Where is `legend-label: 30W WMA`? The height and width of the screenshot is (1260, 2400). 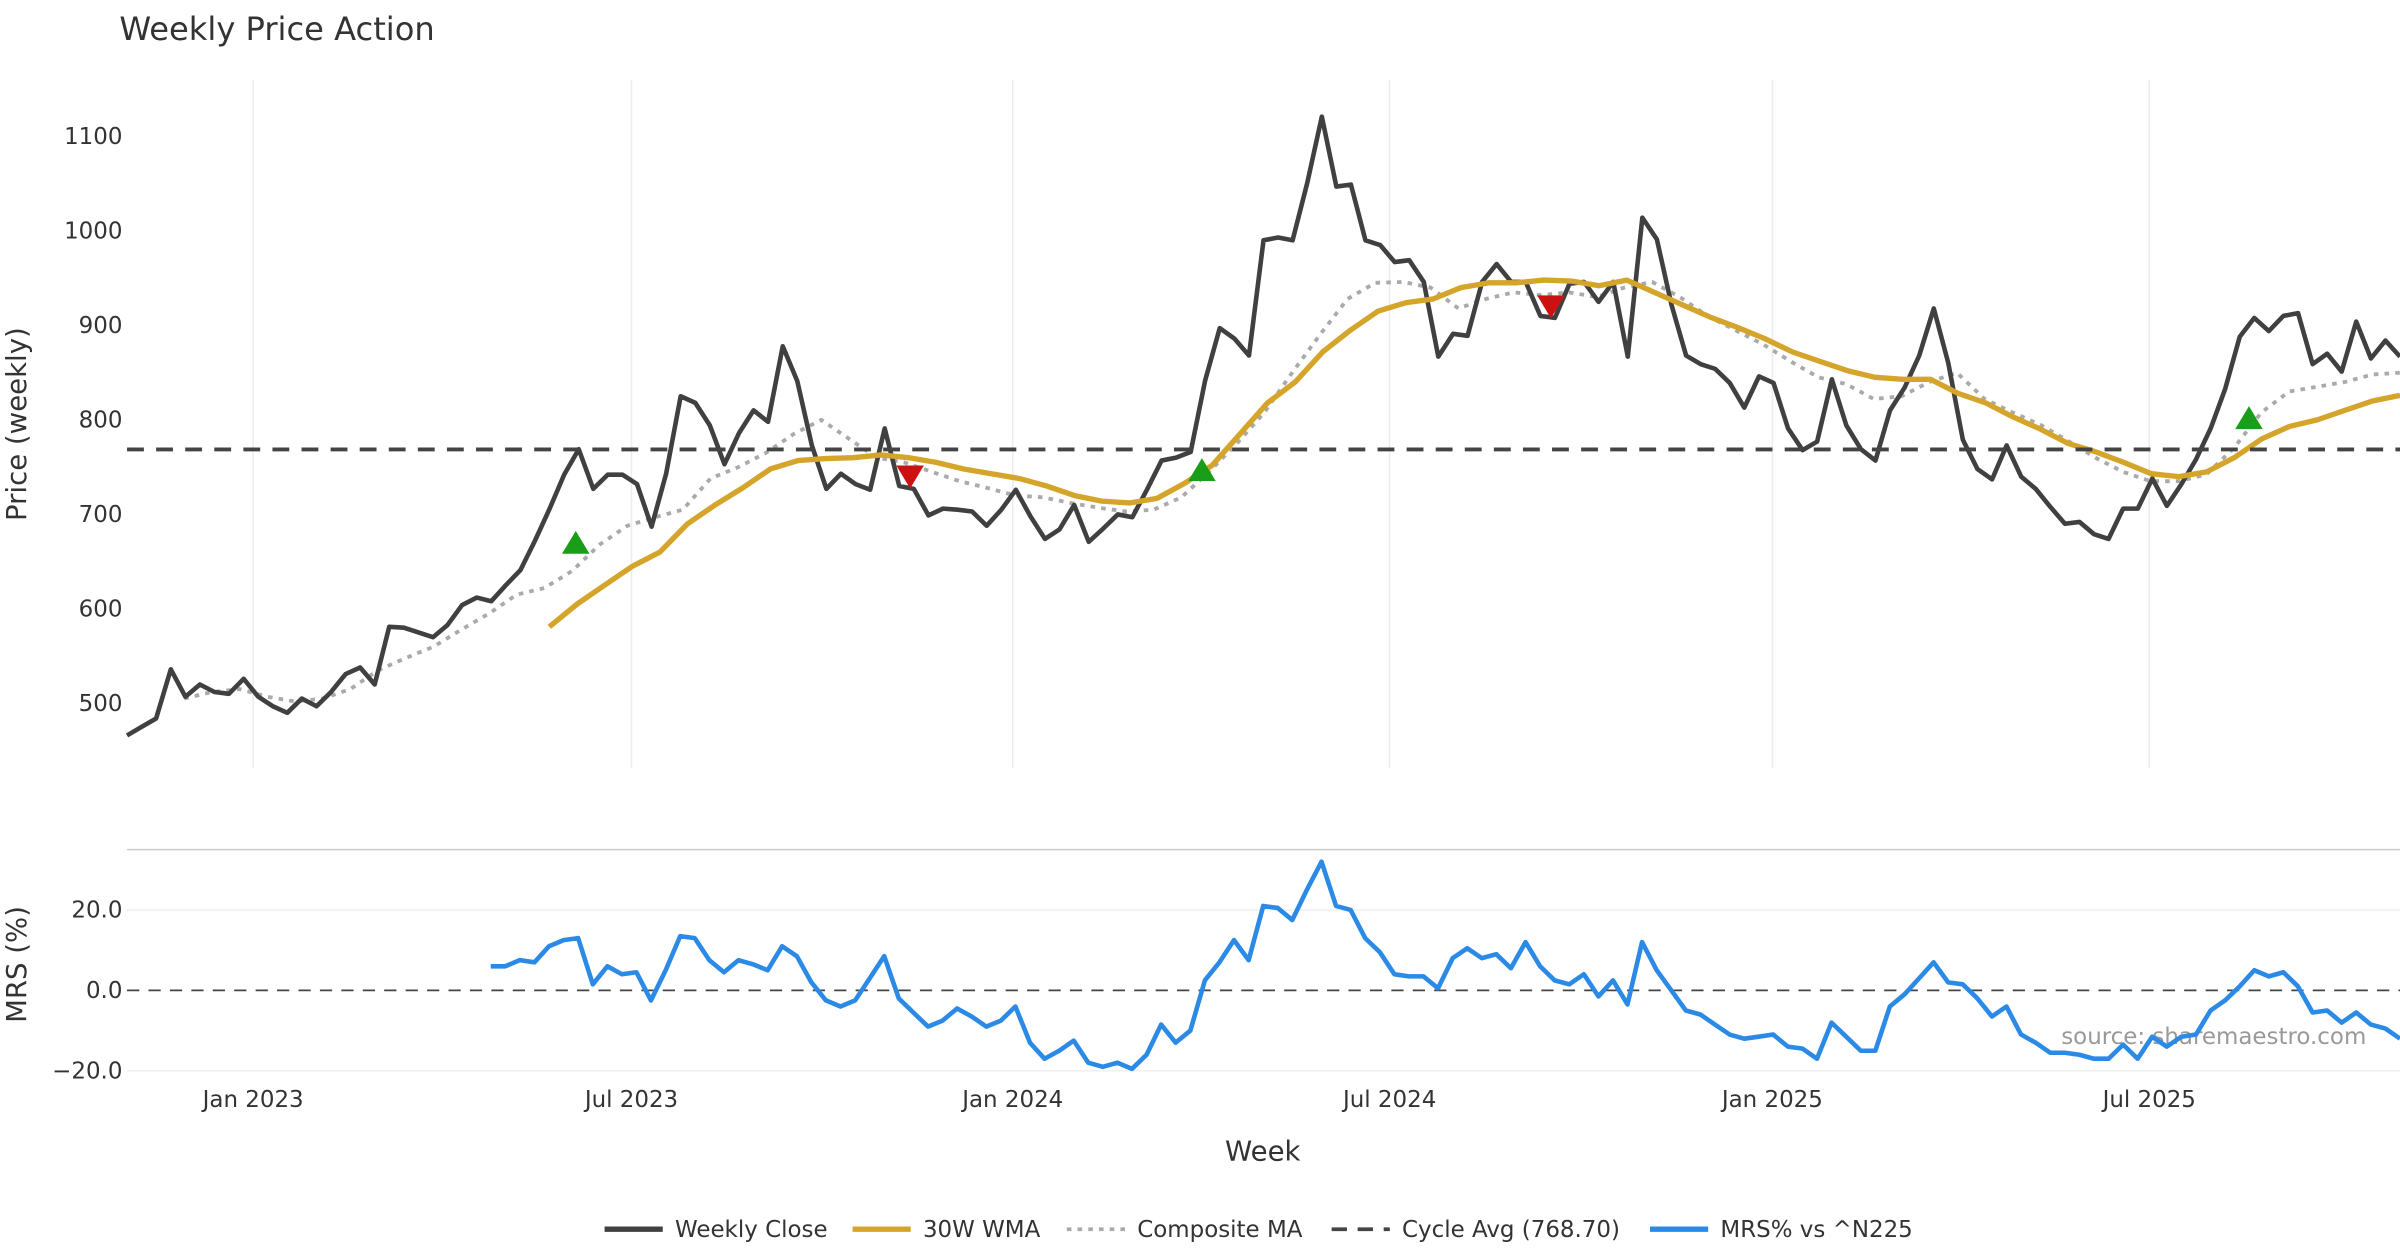 legend-label: 30W WMA is located at coordinates (982, 1230).